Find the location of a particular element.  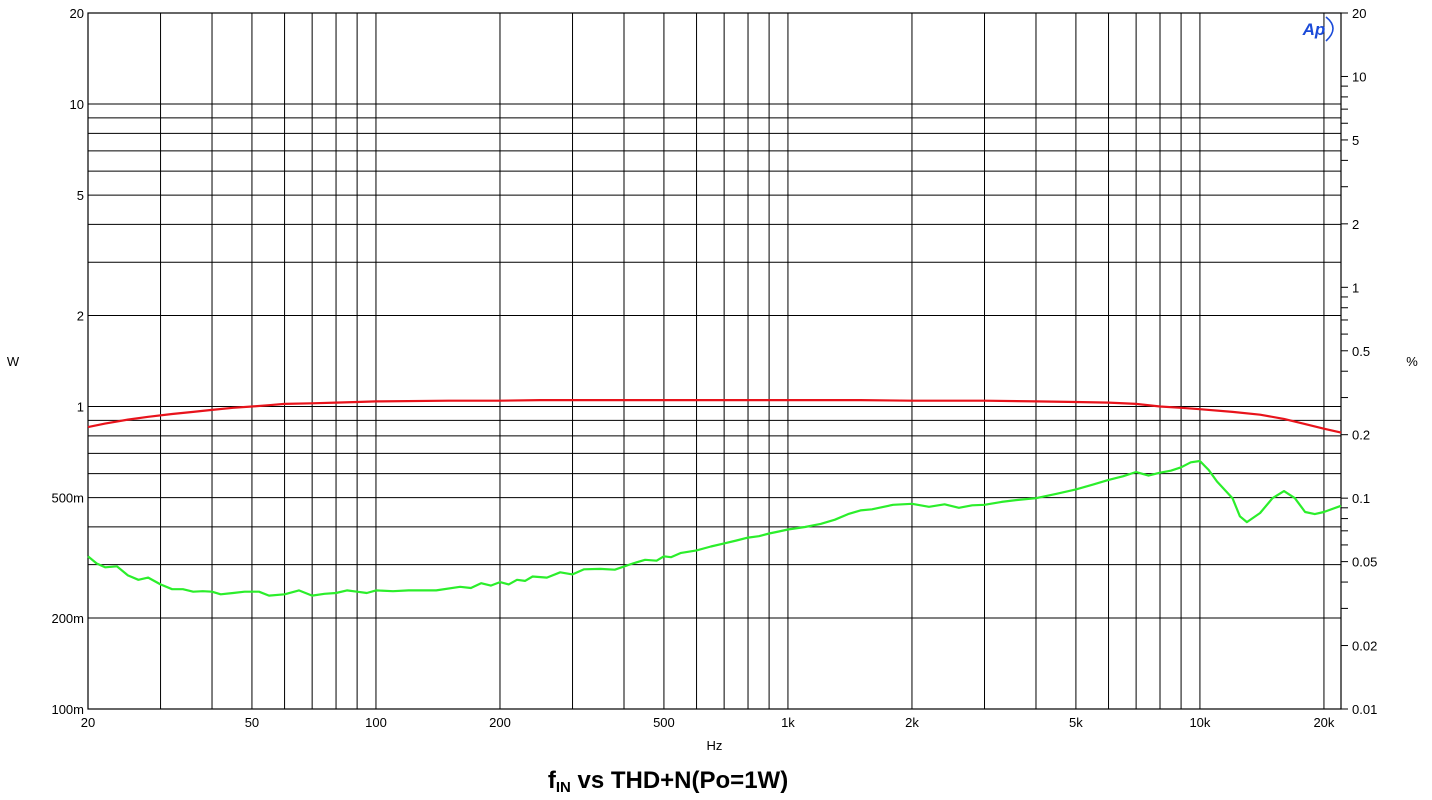

x-tick-label: 200 is located at coordinates (500, 722).